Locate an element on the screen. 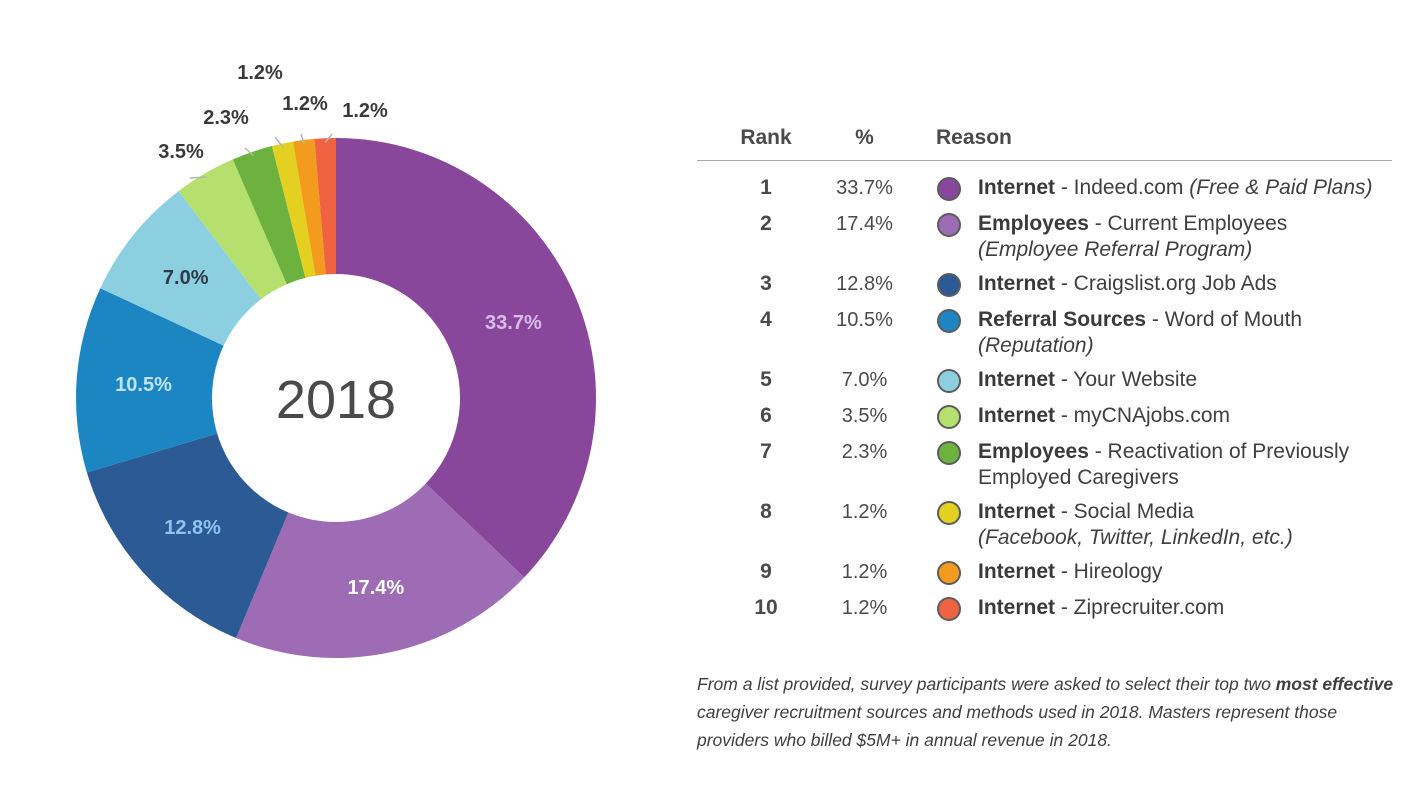 The image size is (1427, 794). table-header: Rank % Reason is located at coordinates (1044, 141).